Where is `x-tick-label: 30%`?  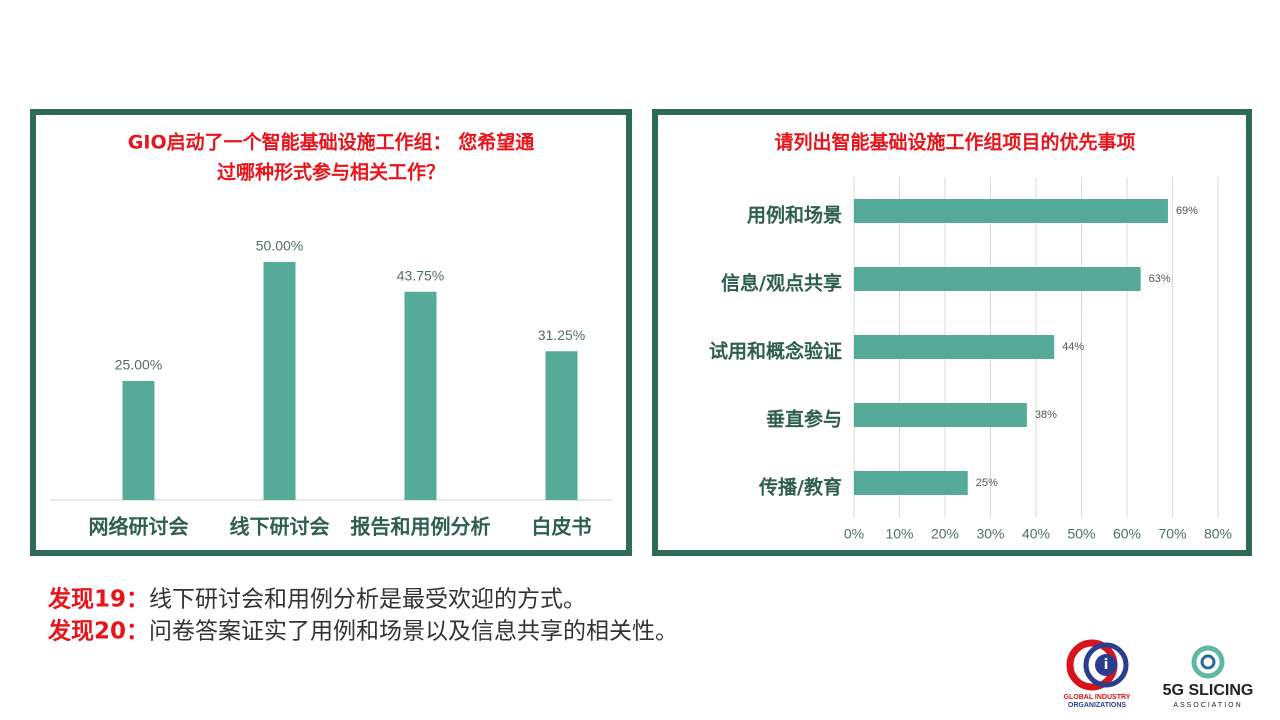
x-tick-label: 30% is located at coordinates (990, 534).